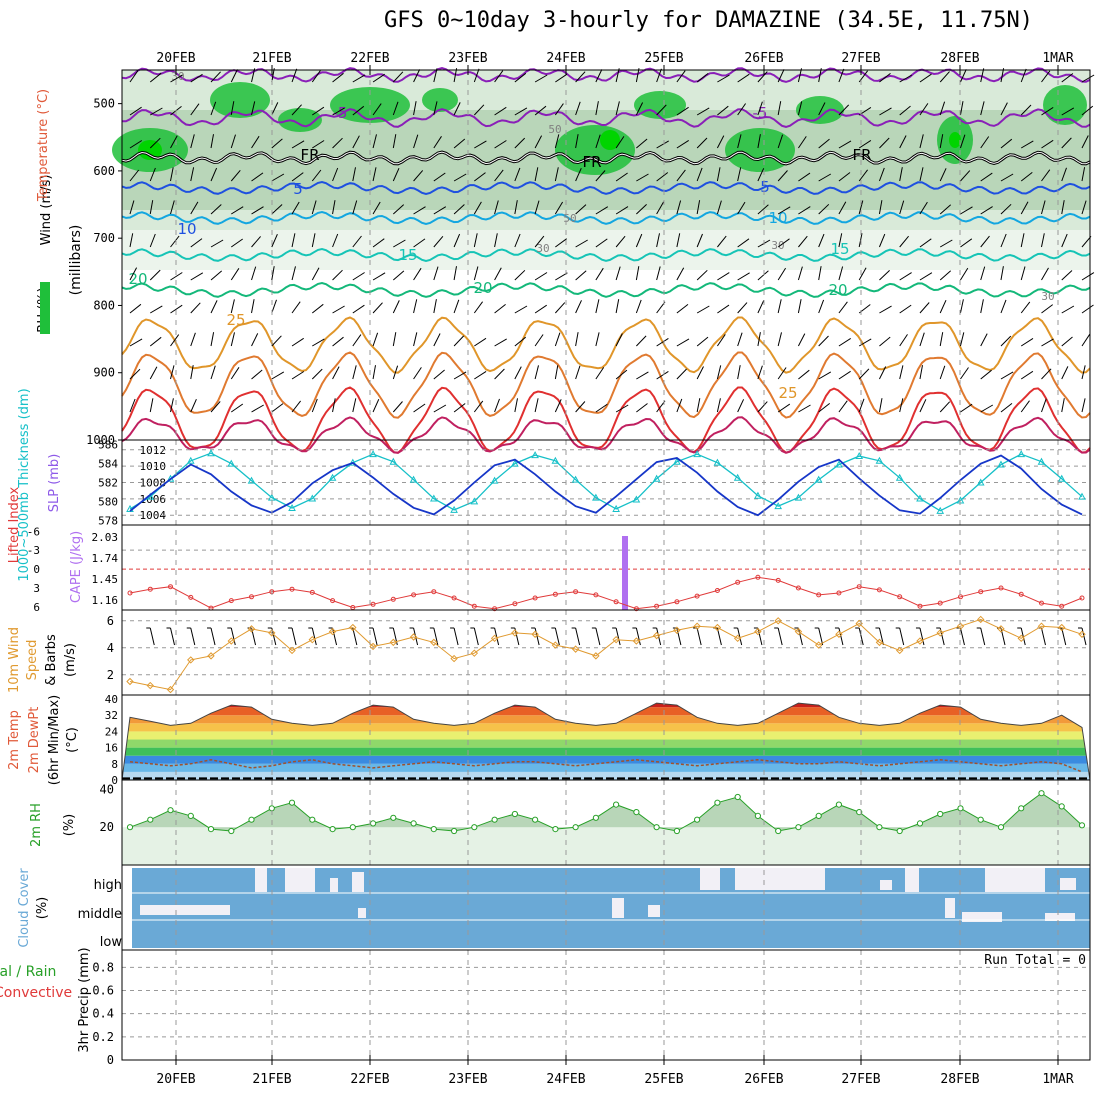  What do you see at coordinates (110, 675) in the screenshot?
I see `wind-tick-label: 2` at bounding box center [110, 675].